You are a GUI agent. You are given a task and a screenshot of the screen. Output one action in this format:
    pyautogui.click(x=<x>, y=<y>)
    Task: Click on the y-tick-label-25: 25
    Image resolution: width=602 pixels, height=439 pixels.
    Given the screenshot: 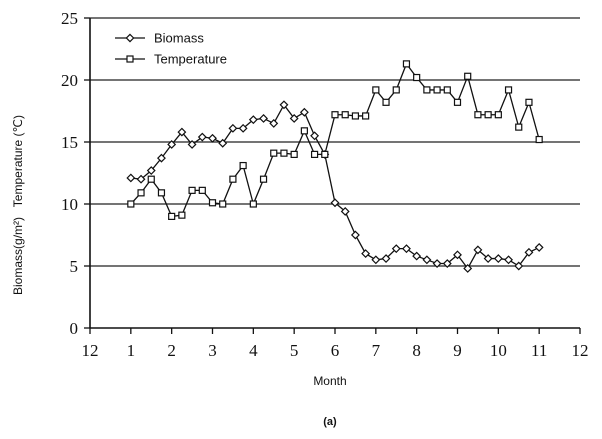 What is the action you would take?
    pyautogui.click(x=69, y=18)
    